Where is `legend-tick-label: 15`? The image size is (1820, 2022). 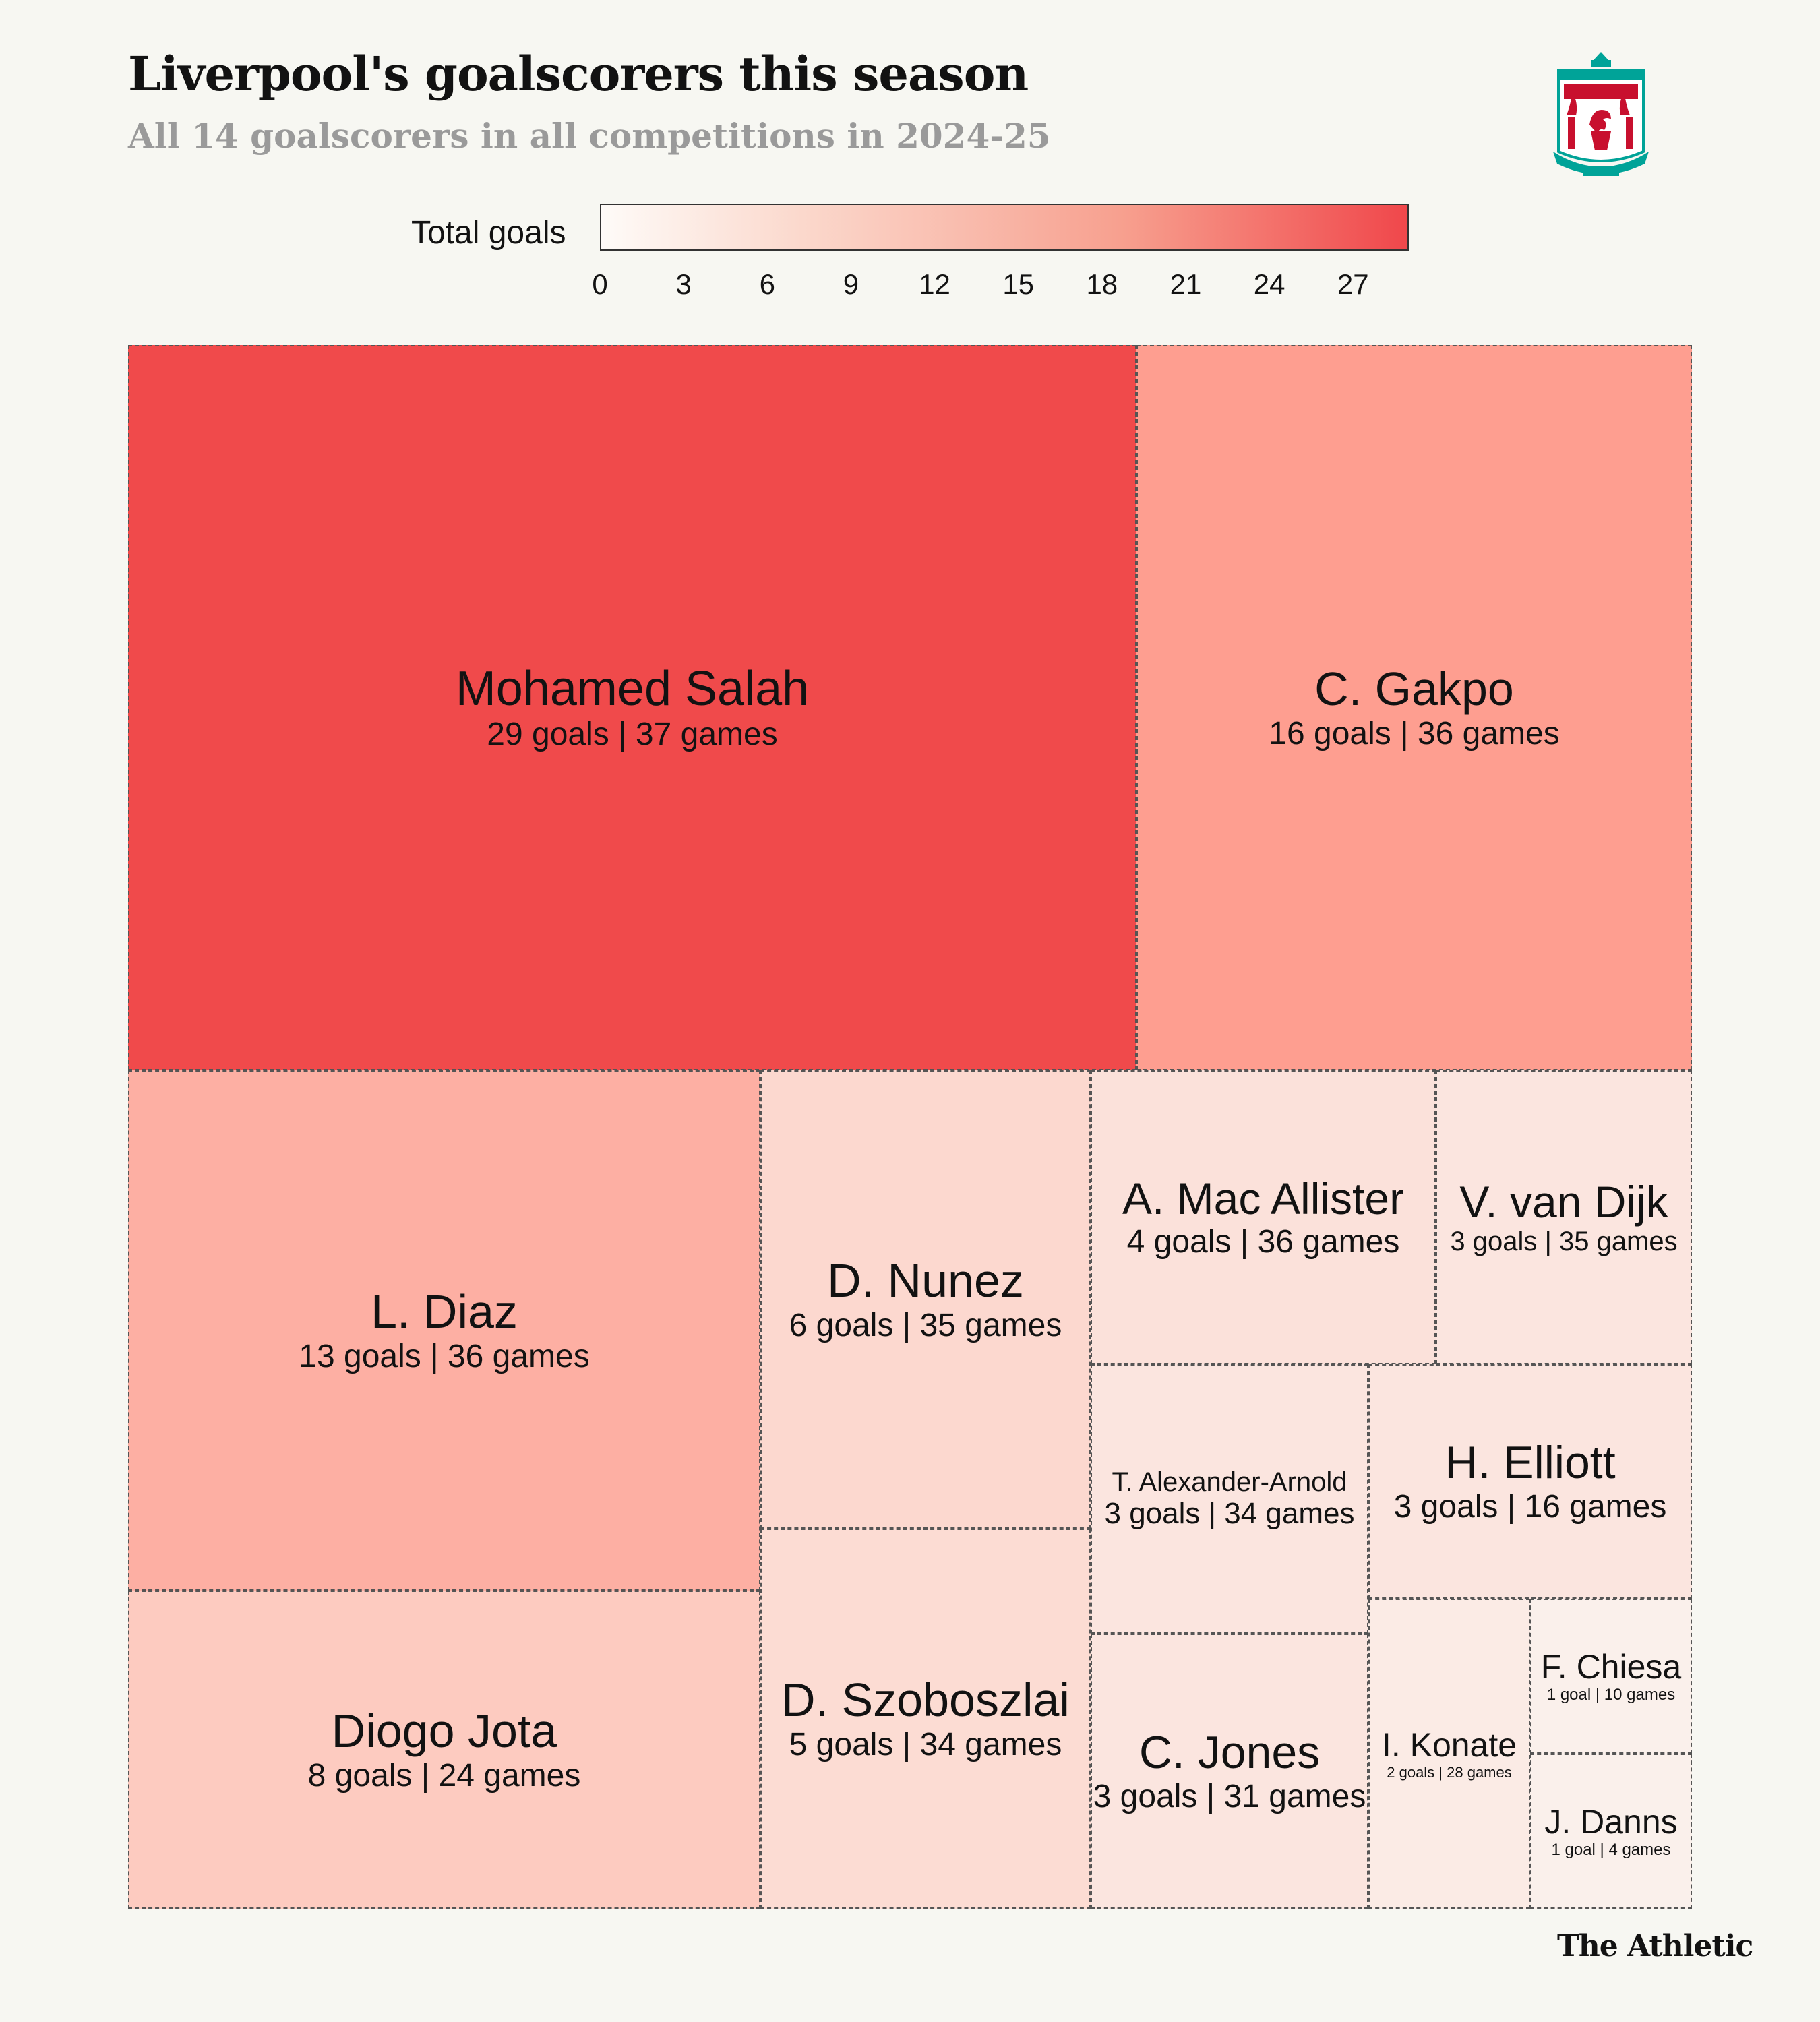 legend-tick-label: 15 is located at coordinates (1018, 284).